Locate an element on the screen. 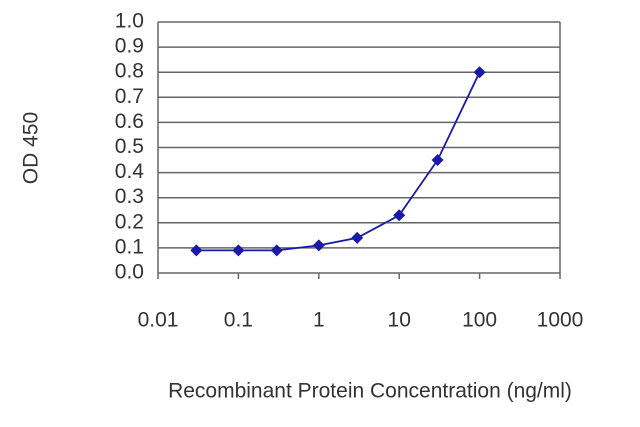  y-tick-label: 0.9 is located at coordinates (129, 46).